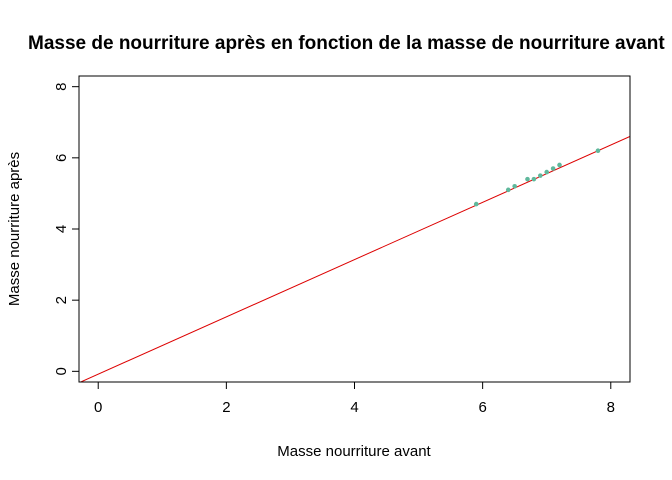 The image size is (672, 480). Describe the element at coordinates (14, 229) in the screenshot. I see `y-axis-label: Masse nourriture après` at that location.